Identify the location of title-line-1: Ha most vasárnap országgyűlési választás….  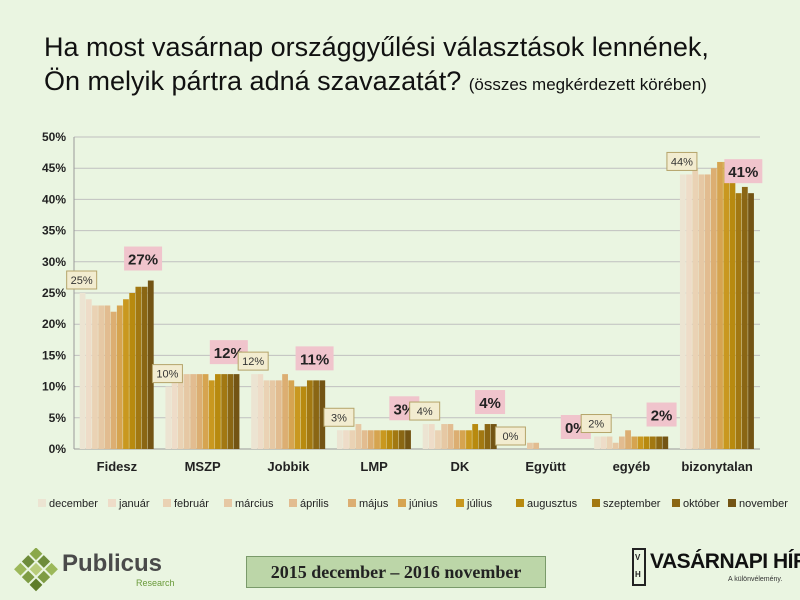
(376, 47).